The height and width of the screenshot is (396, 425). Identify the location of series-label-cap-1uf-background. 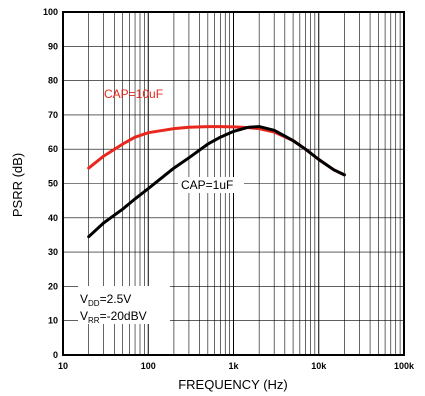
(211, 185).